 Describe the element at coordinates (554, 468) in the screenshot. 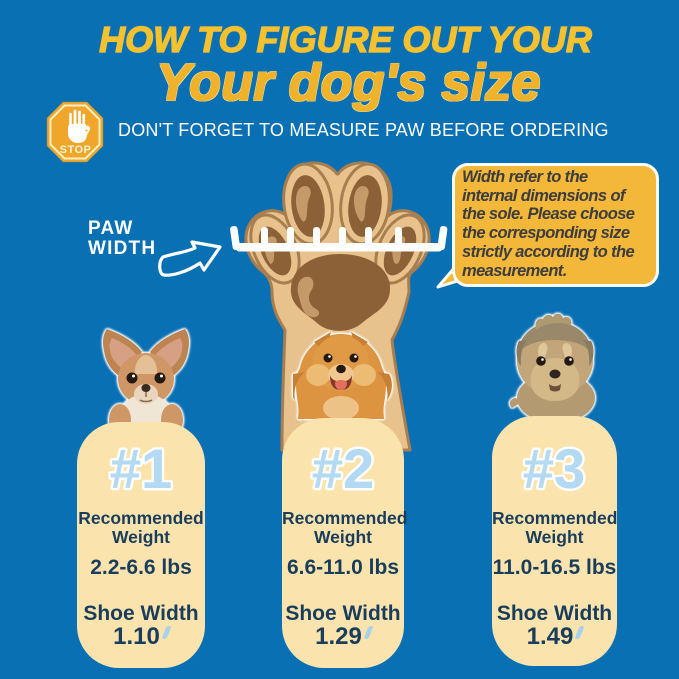

I see `svg-text: #3` at that location.